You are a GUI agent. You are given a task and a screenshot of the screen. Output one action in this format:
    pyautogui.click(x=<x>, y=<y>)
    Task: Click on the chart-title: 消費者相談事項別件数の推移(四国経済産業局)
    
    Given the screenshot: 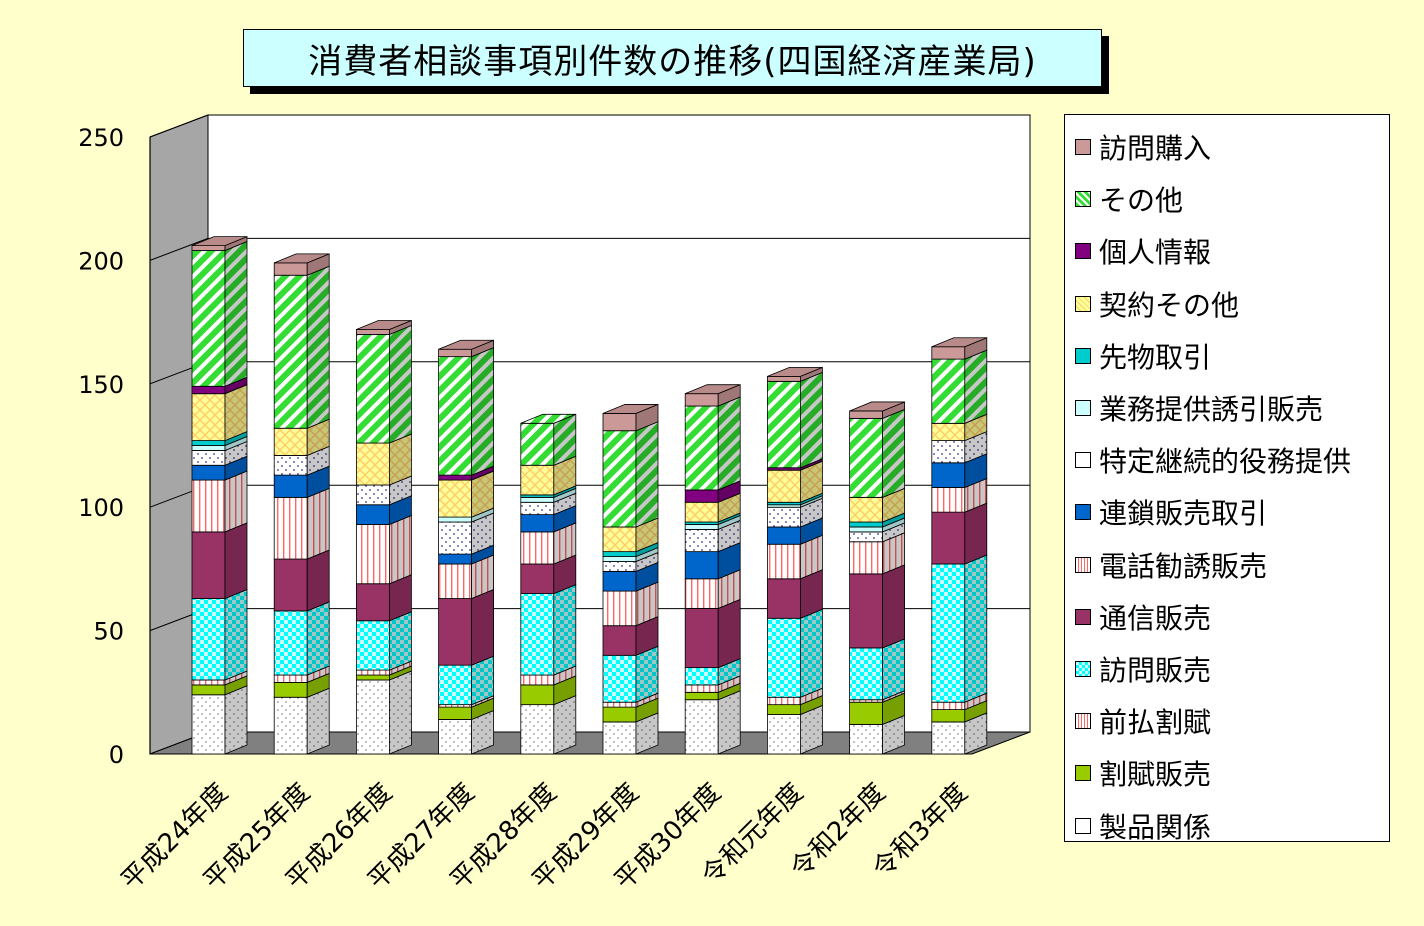 What is the action you would take?
    pyautogui.click(x=672, y=58)
    